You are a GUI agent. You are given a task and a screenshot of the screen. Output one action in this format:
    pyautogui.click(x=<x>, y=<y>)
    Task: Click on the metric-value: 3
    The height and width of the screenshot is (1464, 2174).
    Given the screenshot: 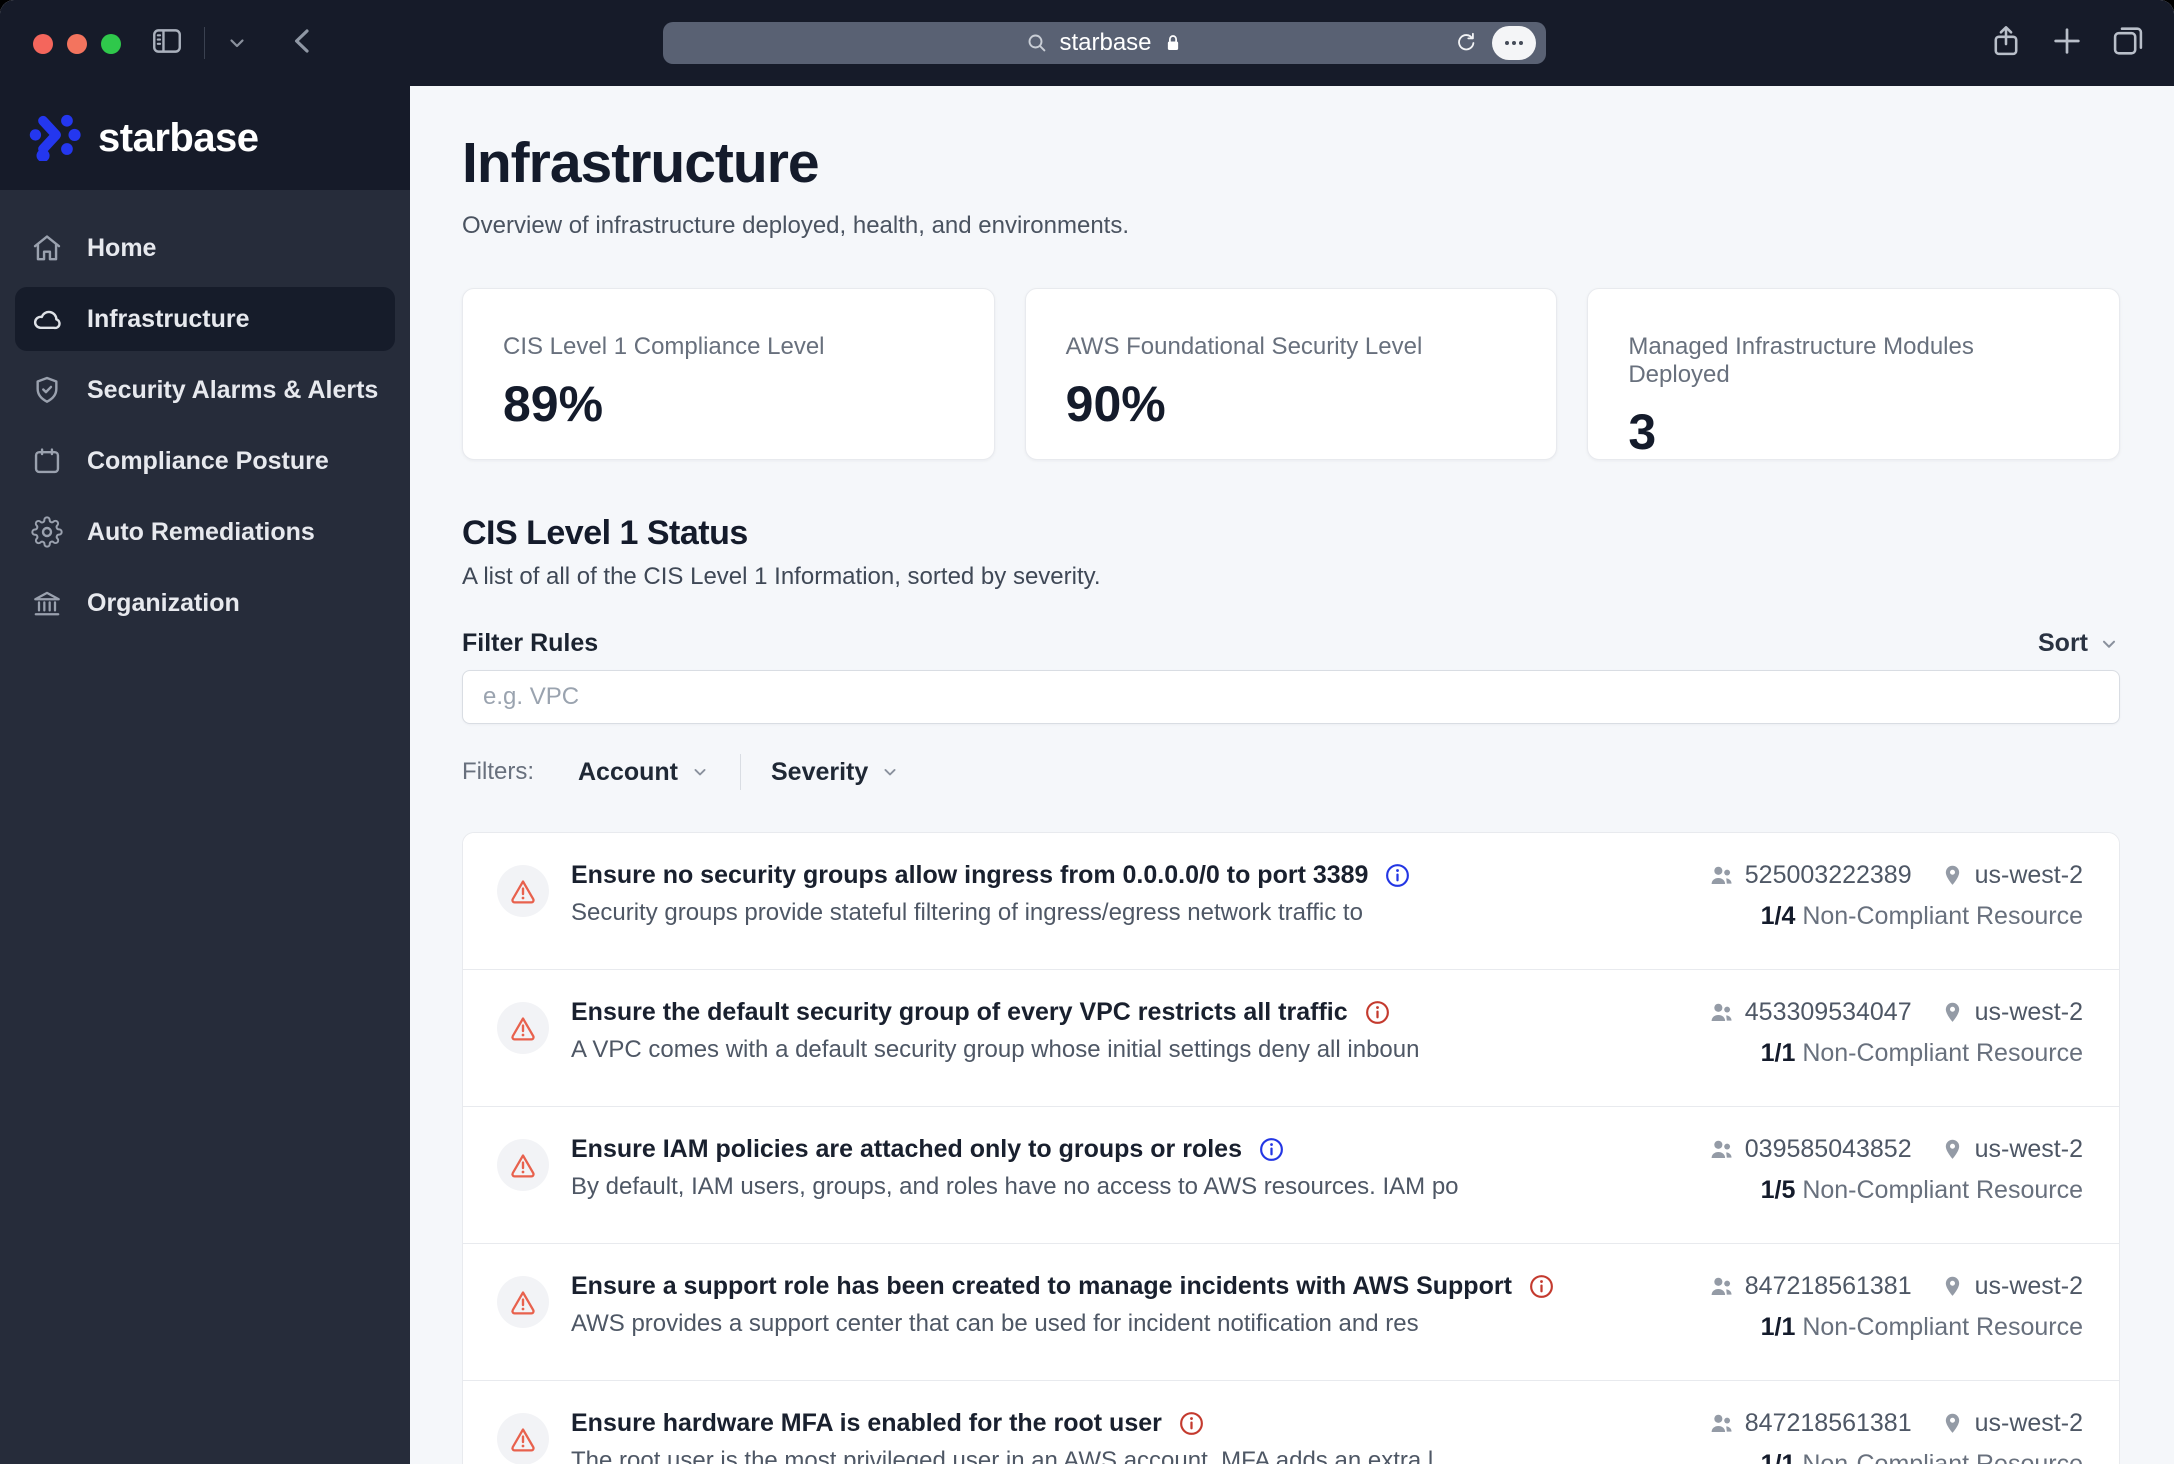 What is the action you would take?
    pyautogui.click(x=1642, y=432)
    